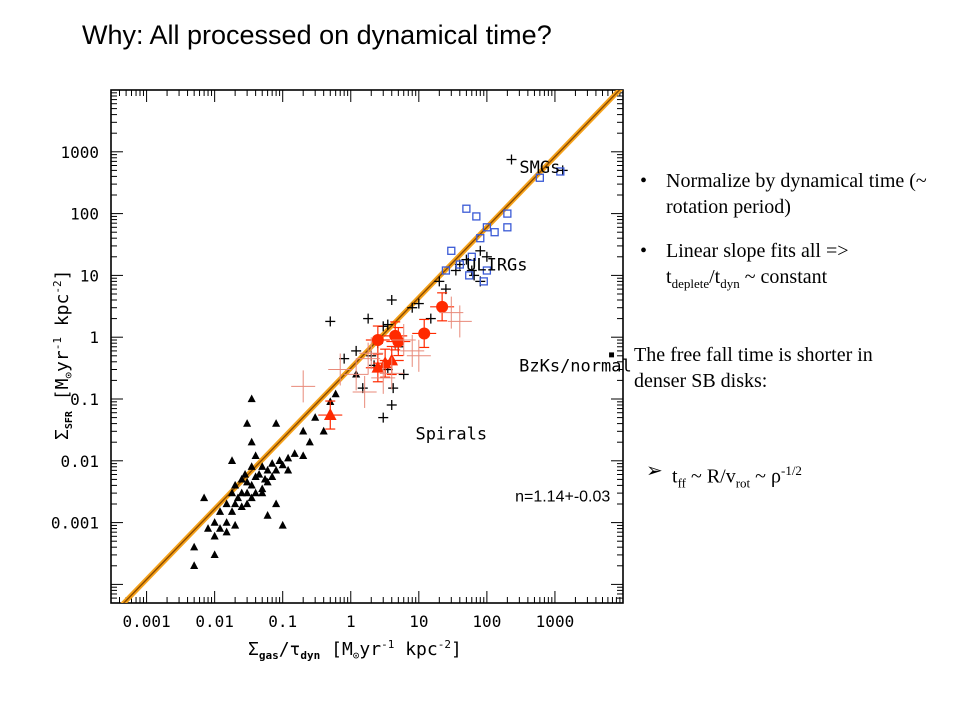 The height and width of the screenshot is (720, 960). I want to click on y-tick-label: 0.01, so click(79, 461).